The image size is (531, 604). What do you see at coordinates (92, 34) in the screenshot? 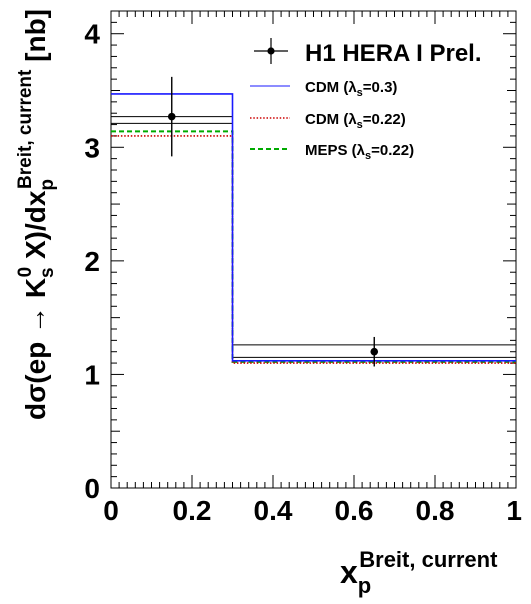
I see `y-tick-label: 4` at bounding box center [92, 34].